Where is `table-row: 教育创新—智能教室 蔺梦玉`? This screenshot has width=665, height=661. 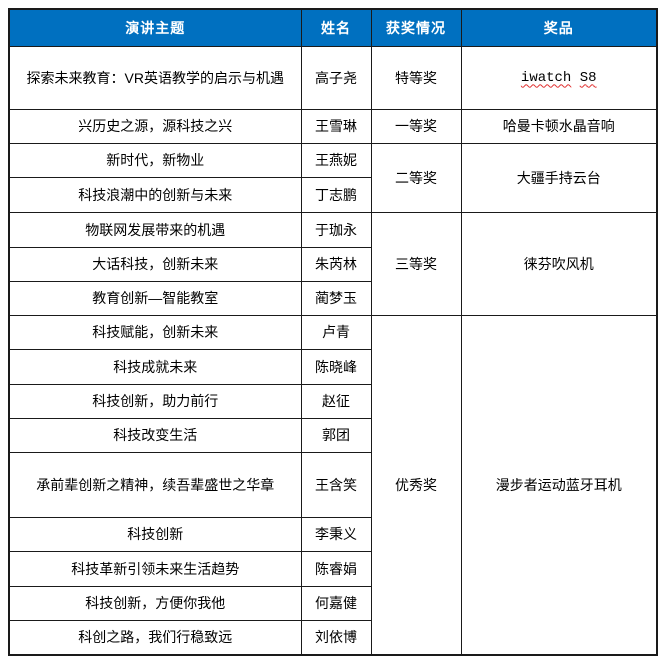 table-row: 教育创新—智能教室 蔺梦玉 is located at coordinates (332, 298).